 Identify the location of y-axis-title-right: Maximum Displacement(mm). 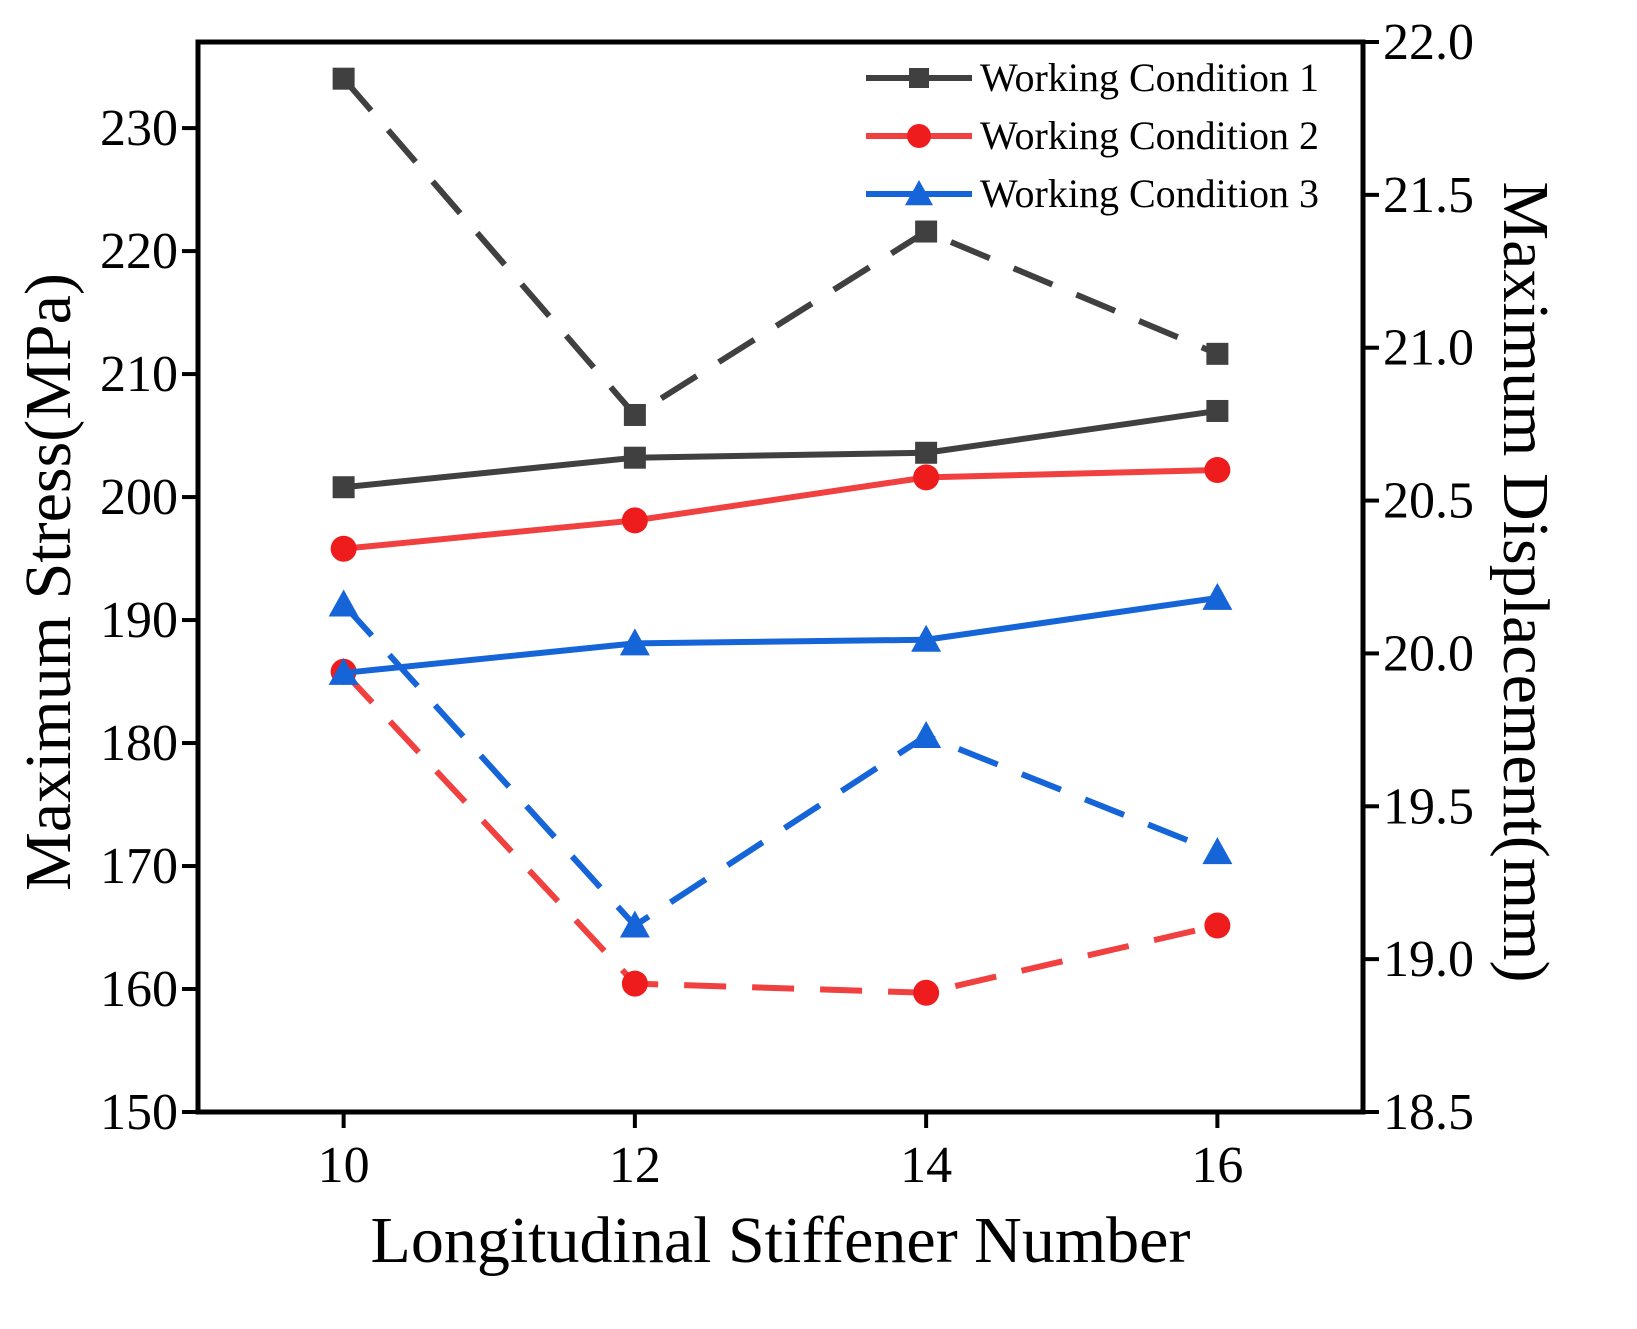
(1525, 582).